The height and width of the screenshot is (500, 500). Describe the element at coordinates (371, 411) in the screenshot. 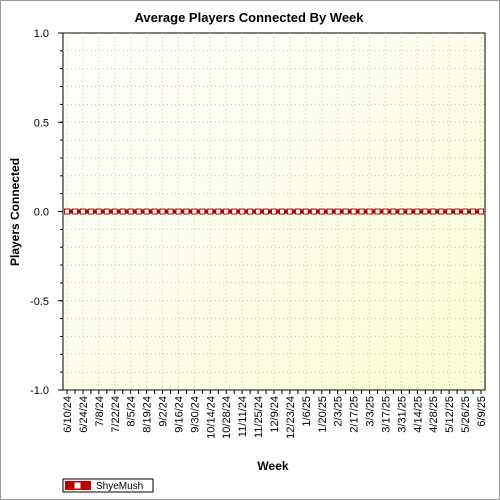

I see `x-tick-label: 3/3/25` at that location.